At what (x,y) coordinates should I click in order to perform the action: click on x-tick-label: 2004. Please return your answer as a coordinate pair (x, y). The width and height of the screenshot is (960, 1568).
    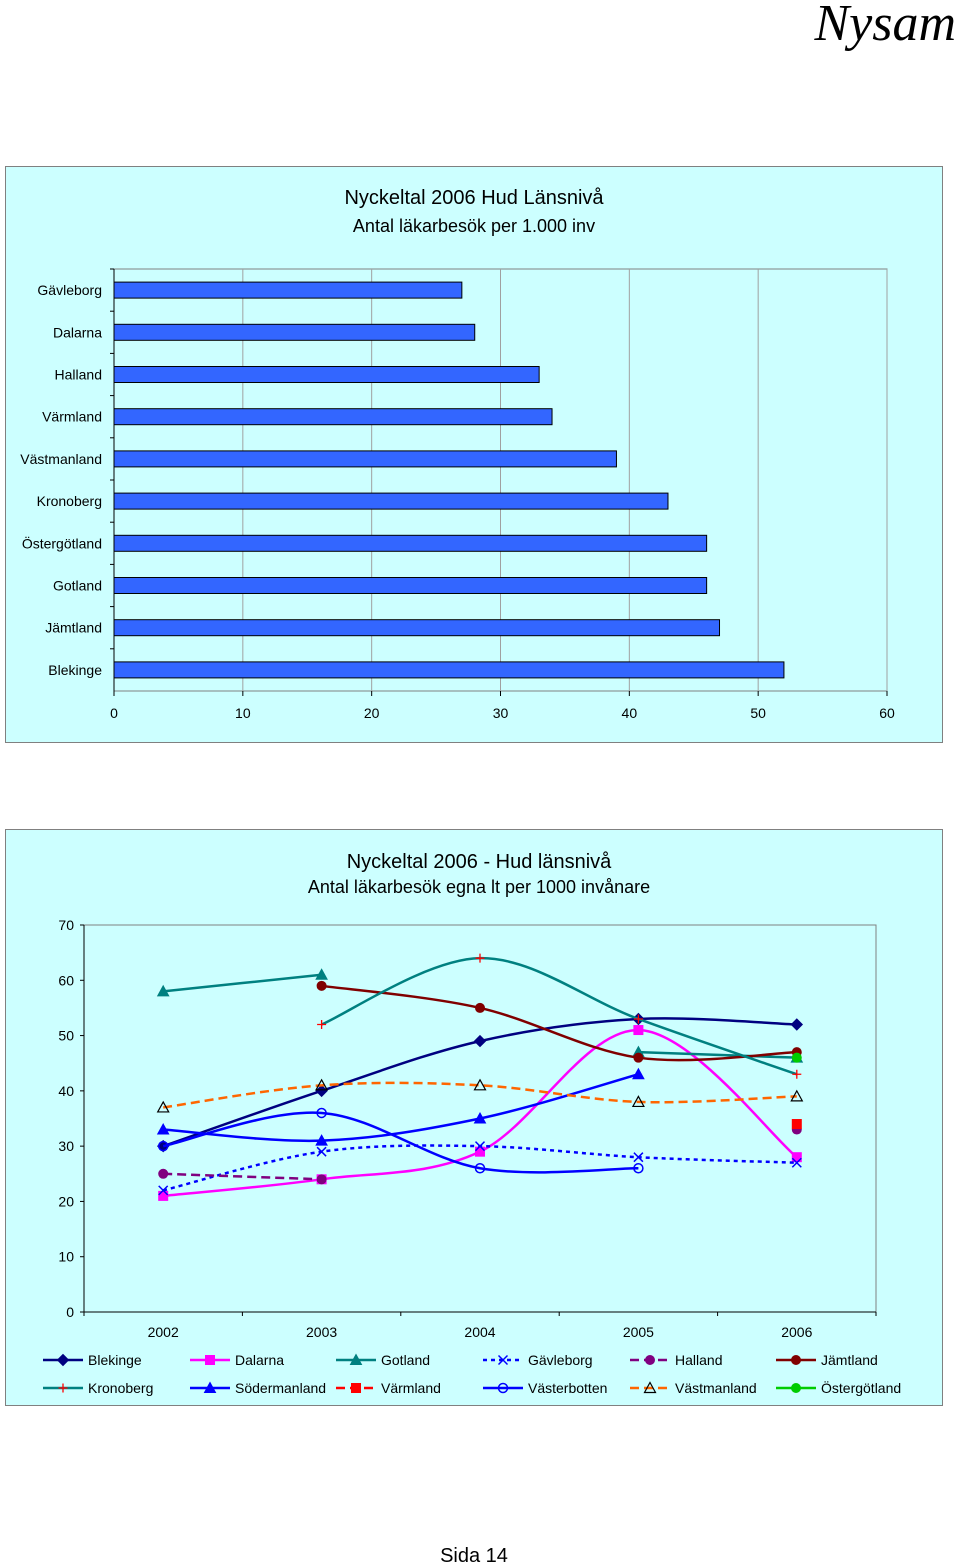
    Looking at the image, I should click on (479, 1332).